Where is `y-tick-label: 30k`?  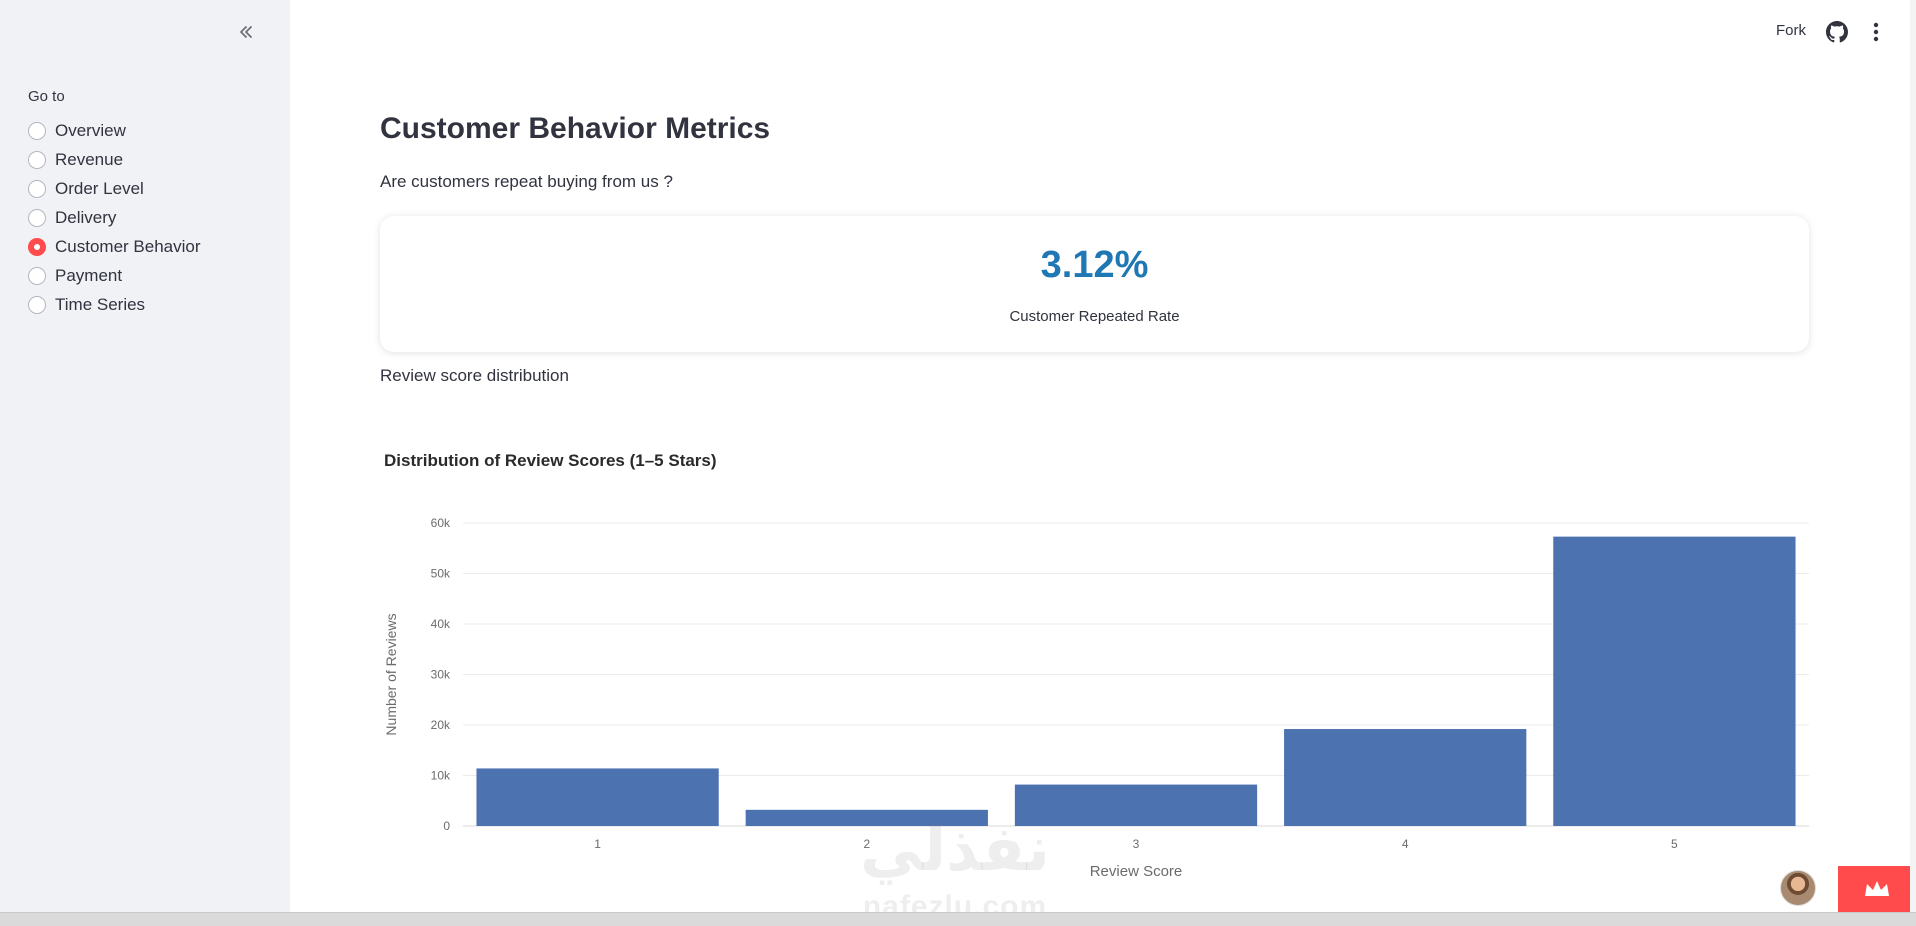 y-tick-label: 30k is located at coordinates (441, 675).